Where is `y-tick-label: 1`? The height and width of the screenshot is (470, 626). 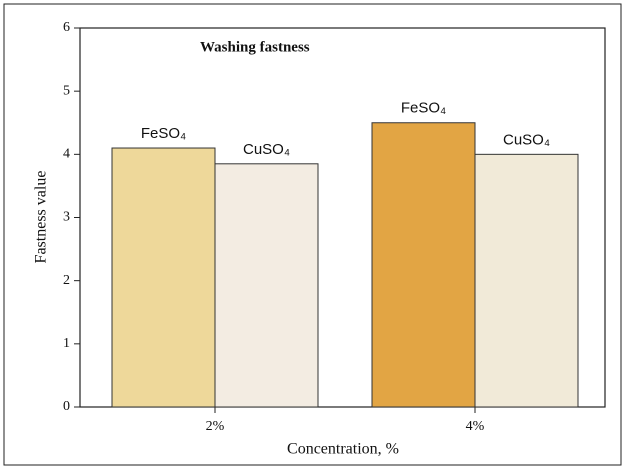 y-tick-label: 1 is located at coordinates (66, 343).